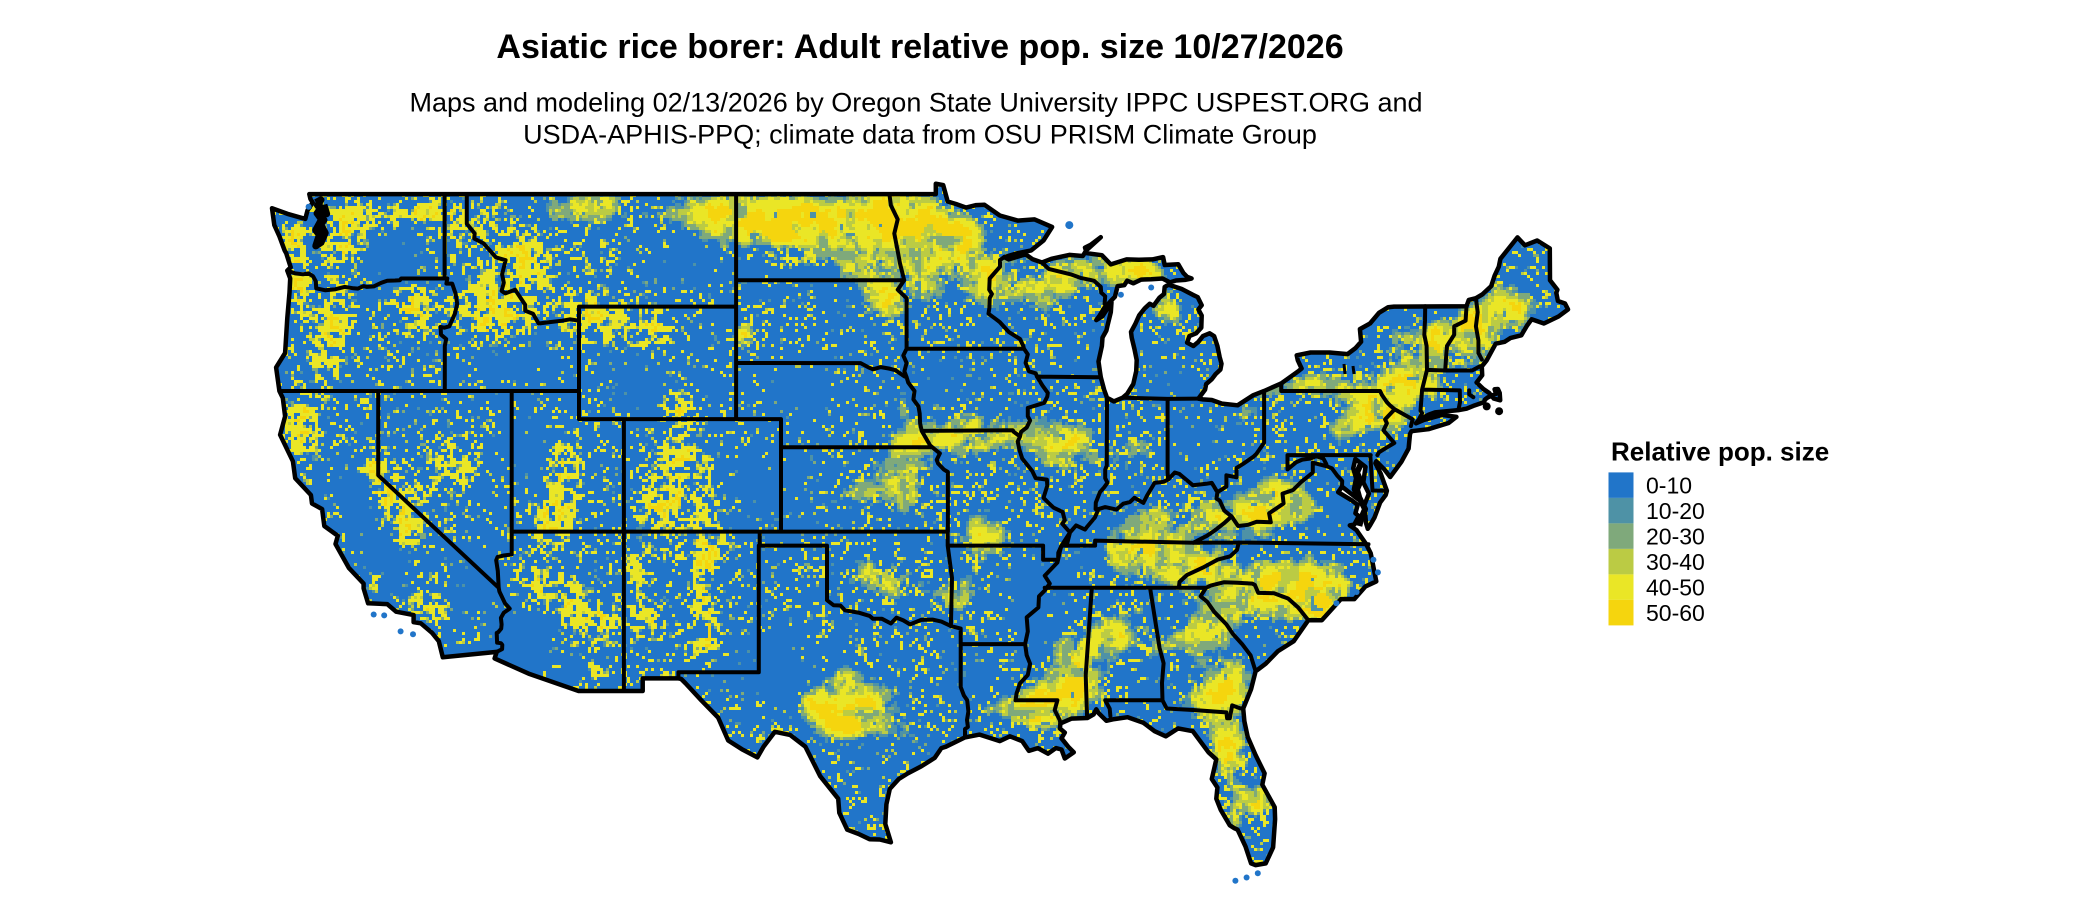 The image size is (2100, 897). I want to click on svg-text: 40-50, so click(1675, 588).